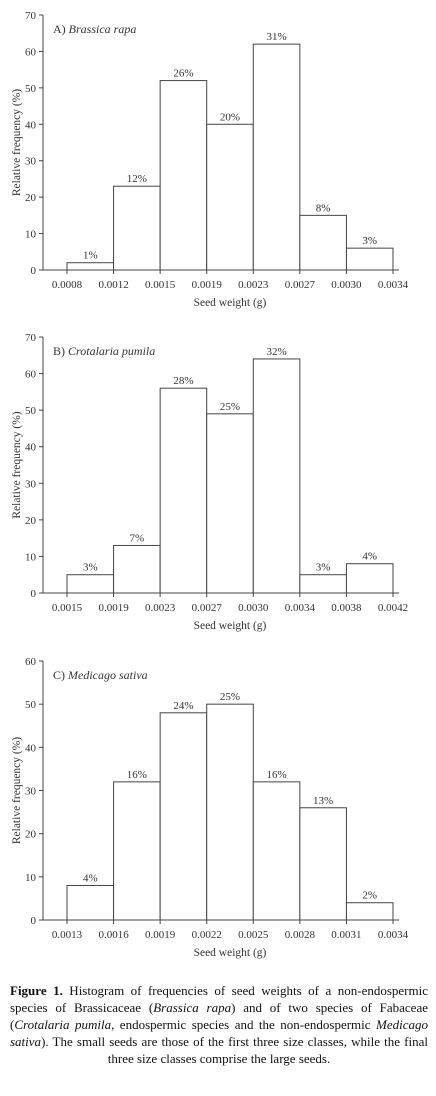  What do you see at coordinates (183, 74) in the screenshot?
I see `bar-data-label: 26%` at bounding box center [183, 74].